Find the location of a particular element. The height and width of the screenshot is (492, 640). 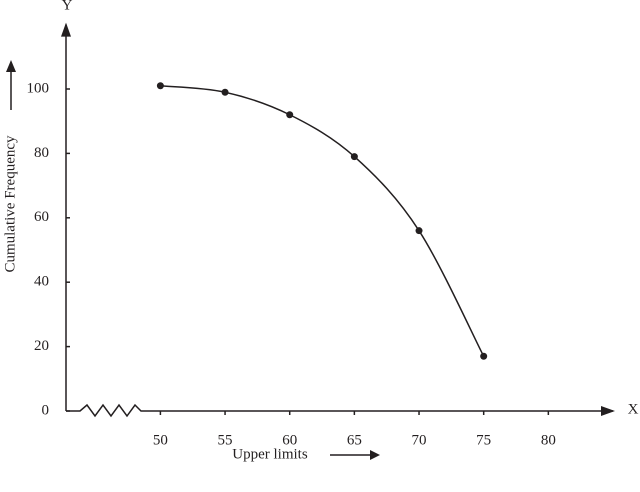

y-tick-label: 40 is located at coordinates (41, 282).